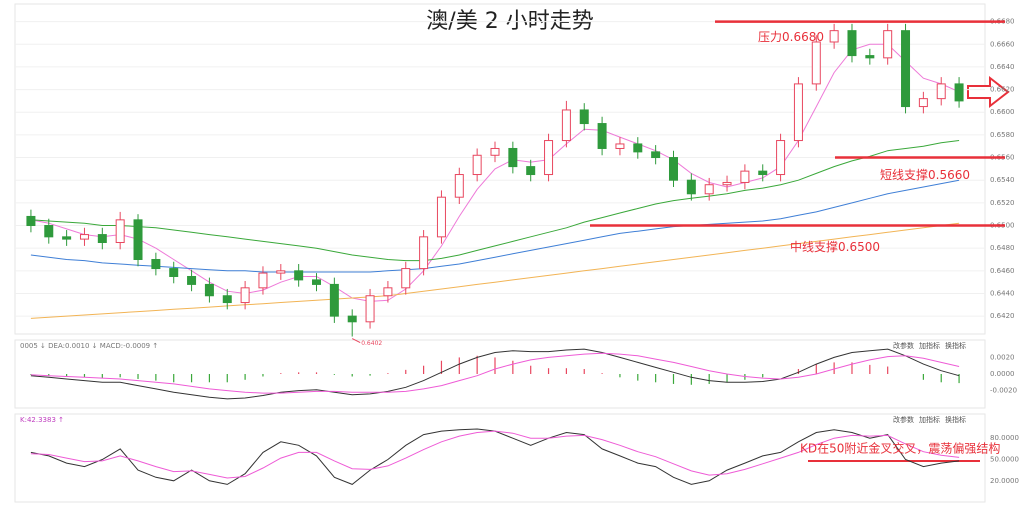  What do you see at coordinates (835, 246) in the screenshot?
I see `level-label: 中线支撑0.6500` at bounding box center [835, 246].